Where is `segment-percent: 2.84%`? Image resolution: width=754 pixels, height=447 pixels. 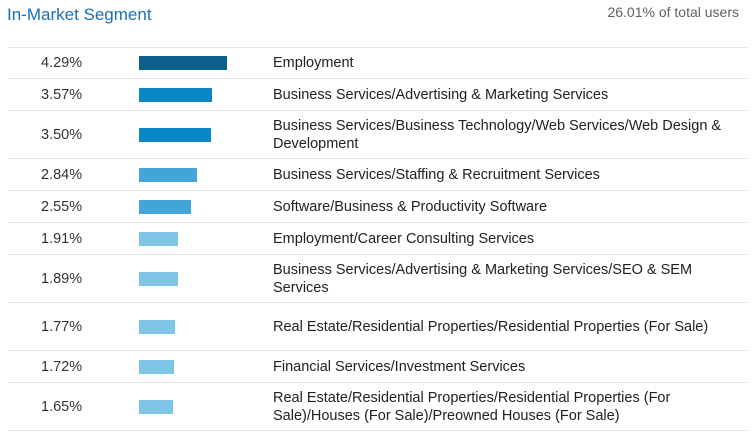 segment-percent: 2.84% is located at coordinates (62, 174).